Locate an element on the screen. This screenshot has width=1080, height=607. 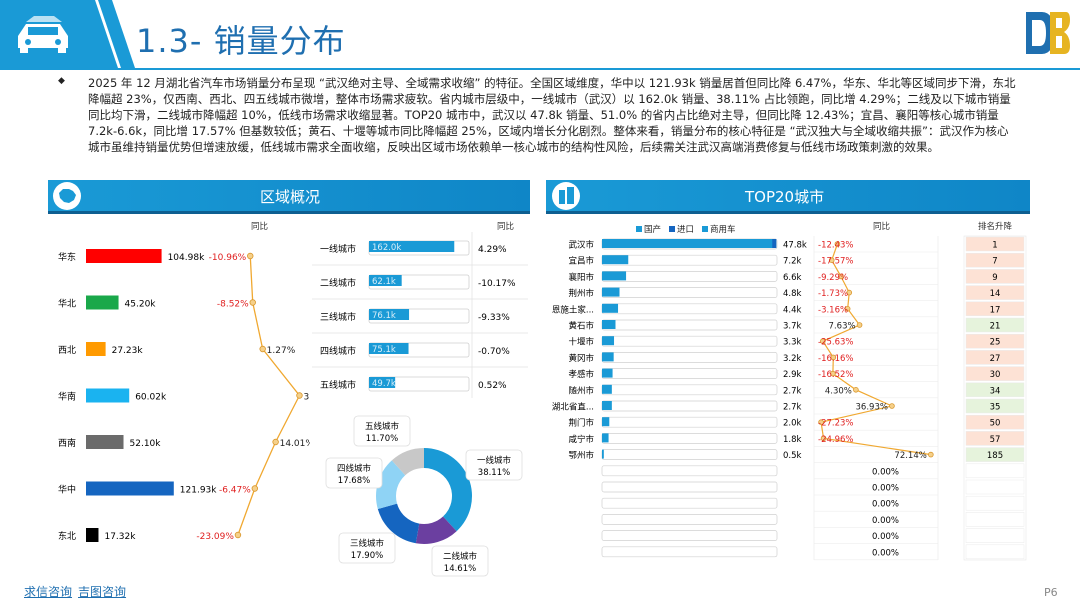
rank-value: 30 is located at coordinates (995, 375).